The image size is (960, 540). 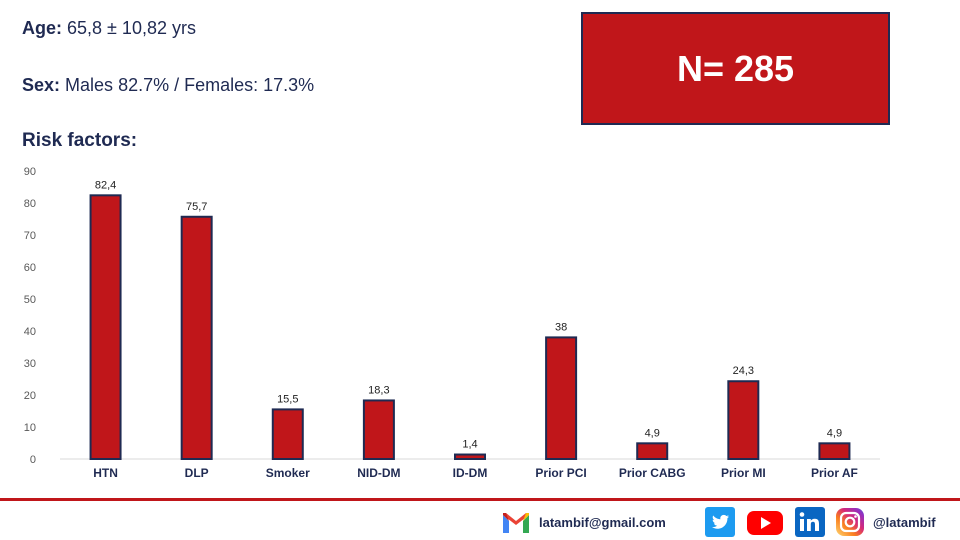 What do you see at coordinates (287, 399) in the screenshot?
I see `data-label: 15,5` at bounding box center [287, 399].